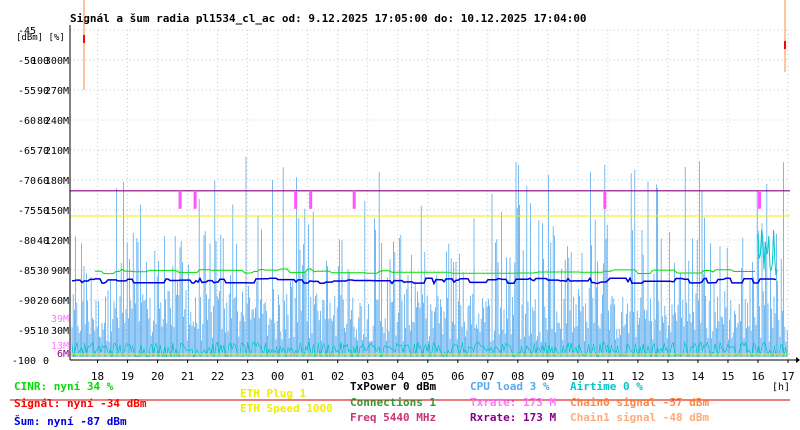 Image resolution: width=800 pixels, height=430 pixels. What do you see at coordinates (307, 376) in the screenshot?
I see `x-tick-label: 01` at bounding box center [307, 376].